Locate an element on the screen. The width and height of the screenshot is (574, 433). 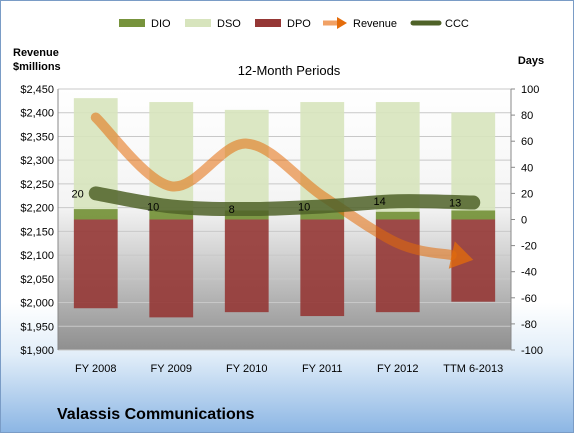
legend: DIO DSO DPO Revenue CCC is located at coordinates (294, 23).